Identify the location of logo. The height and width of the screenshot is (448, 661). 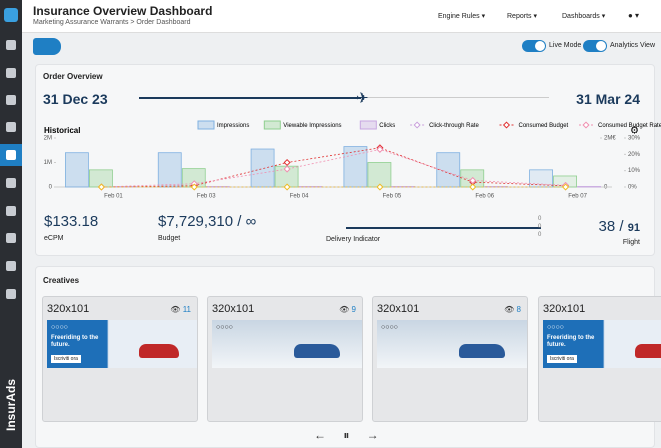
(11, 15).